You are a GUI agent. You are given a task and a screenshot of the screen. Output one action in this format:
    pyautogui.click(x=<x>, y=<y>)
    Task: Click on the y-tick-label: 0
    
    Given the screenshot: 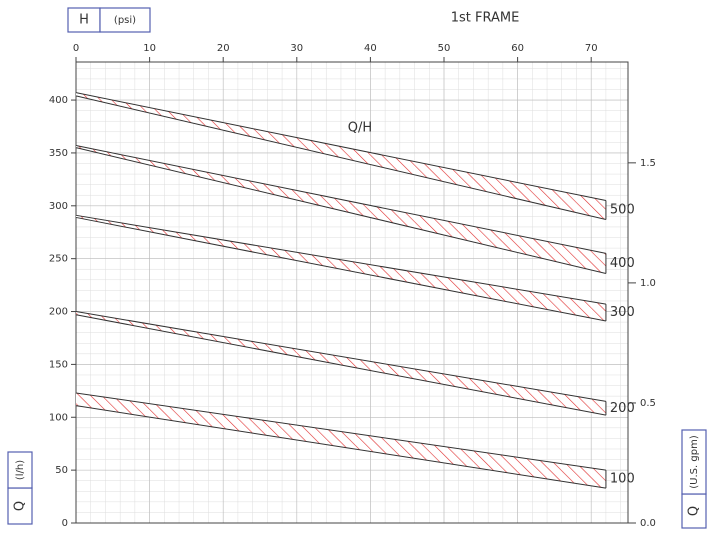 What is the action you would take?
    pyautogui.click(x=65, y=523)
    